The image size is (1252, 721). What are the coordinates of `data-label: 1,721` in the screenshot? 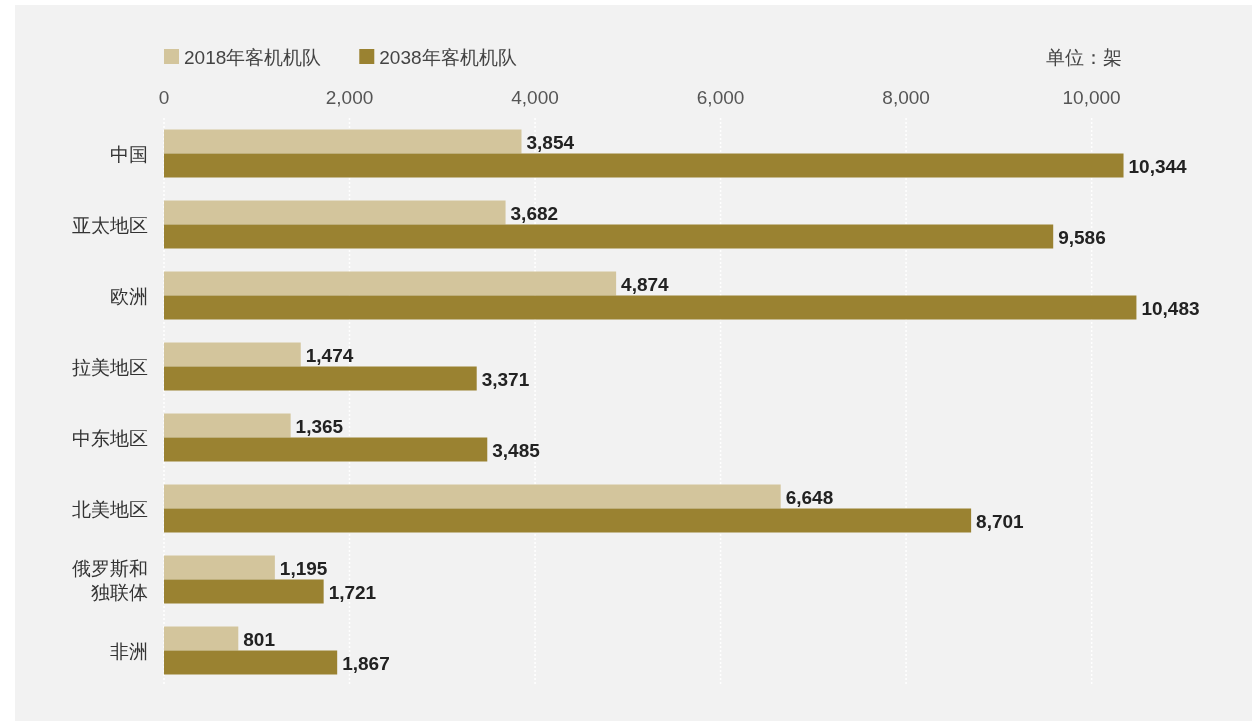 It's located at (352, 592).